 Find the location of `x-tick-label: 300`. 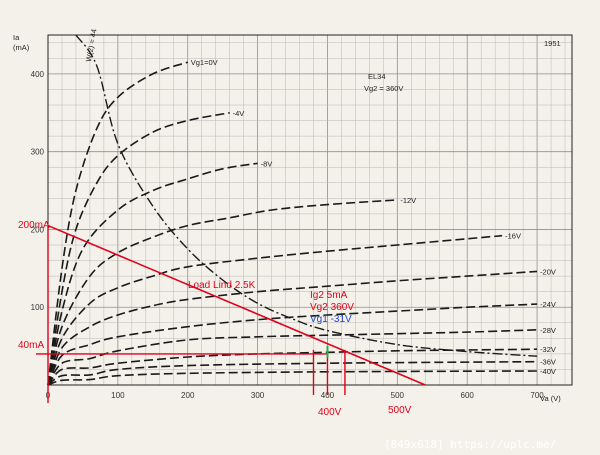

x-tick-label: 300 is located at coordinates (258, 395).